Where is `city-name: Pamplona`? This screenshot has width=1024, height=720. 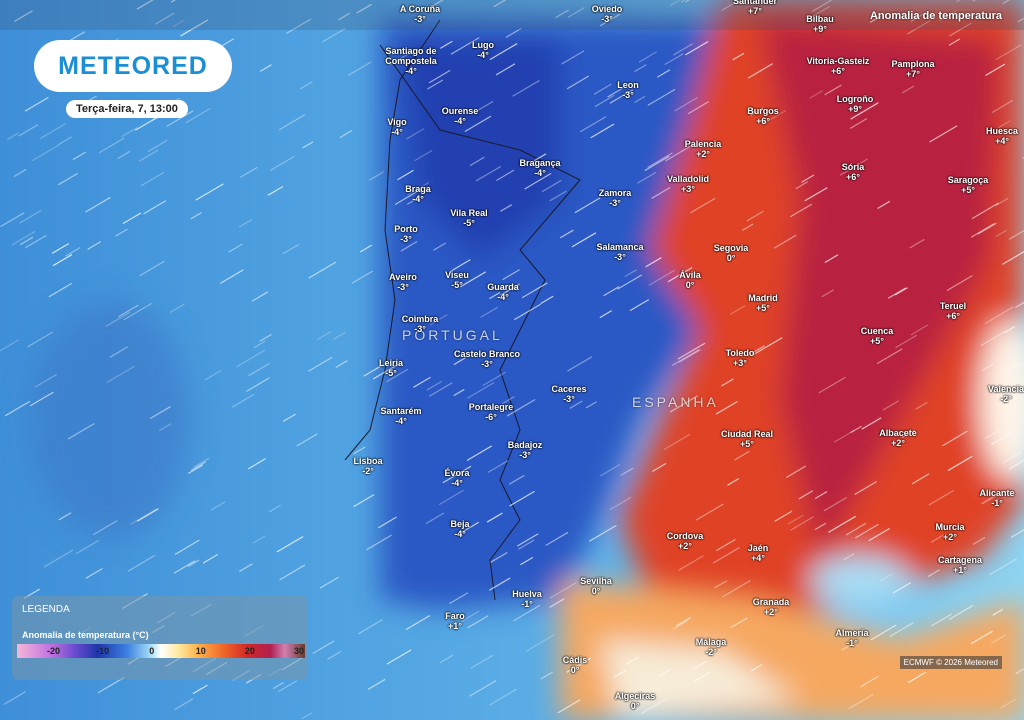 city-name: Pamplona is located at coordinates (913, 64).